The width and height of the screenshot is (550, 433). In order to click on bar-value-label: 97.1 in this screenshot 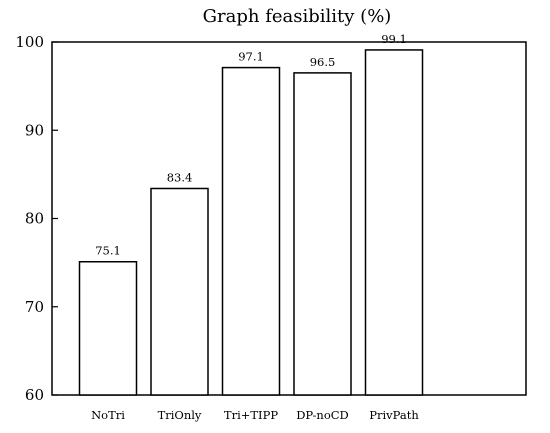, I will do `click(251, 57)`.